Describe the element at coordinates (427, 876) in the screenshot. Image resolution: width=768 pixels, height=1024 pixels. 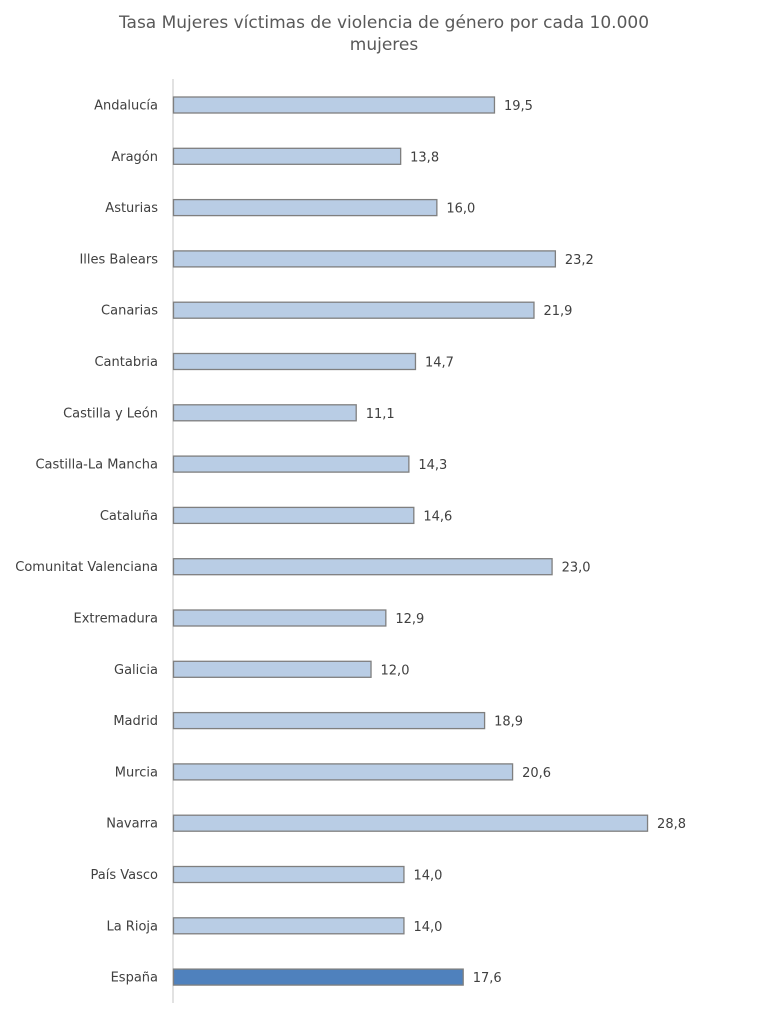
I see `data-label-15: 14,0` at that location.